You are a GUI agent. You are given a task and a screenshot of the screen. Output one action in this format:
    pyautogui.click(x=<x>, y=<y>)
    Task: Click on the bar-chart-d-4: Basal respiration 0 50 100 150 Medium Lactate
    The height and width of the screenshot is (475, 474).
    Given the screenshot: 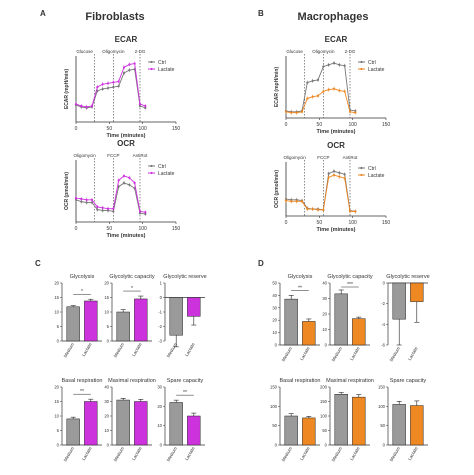 What is the action you would take?
    pyautogui.click(x=295, y=420)
    